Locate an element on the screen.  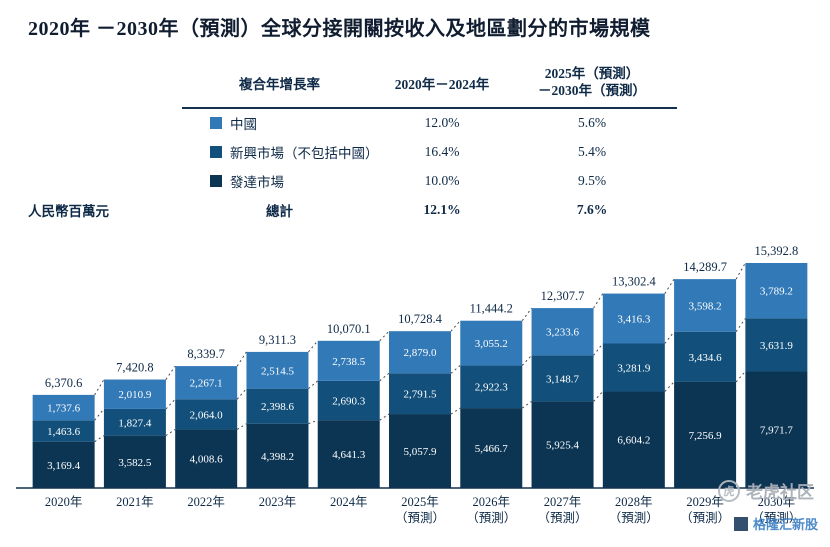
total-value-label: 10,728.4 is located at coordinates (420, 319).